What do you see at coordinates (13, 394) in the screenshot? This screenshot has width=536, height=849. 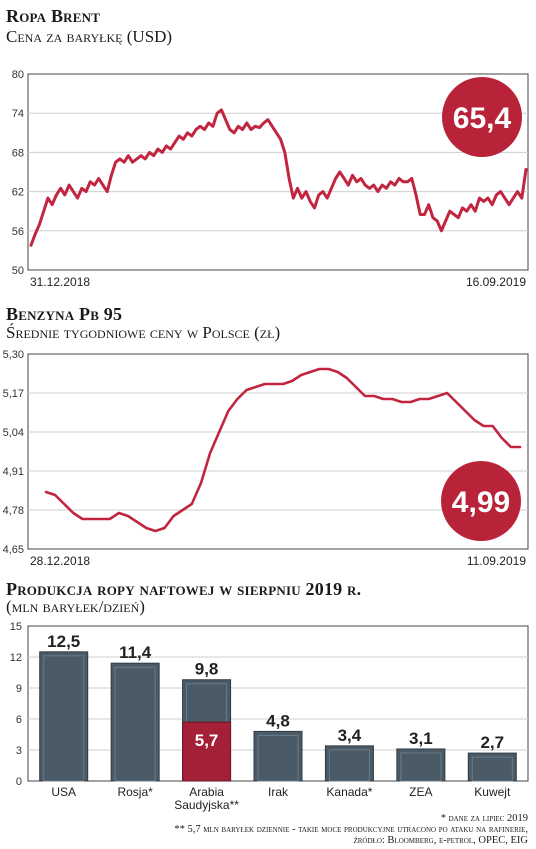 I see `benzyna-ytick-label: 5,17` at bounding box center [13, 394].